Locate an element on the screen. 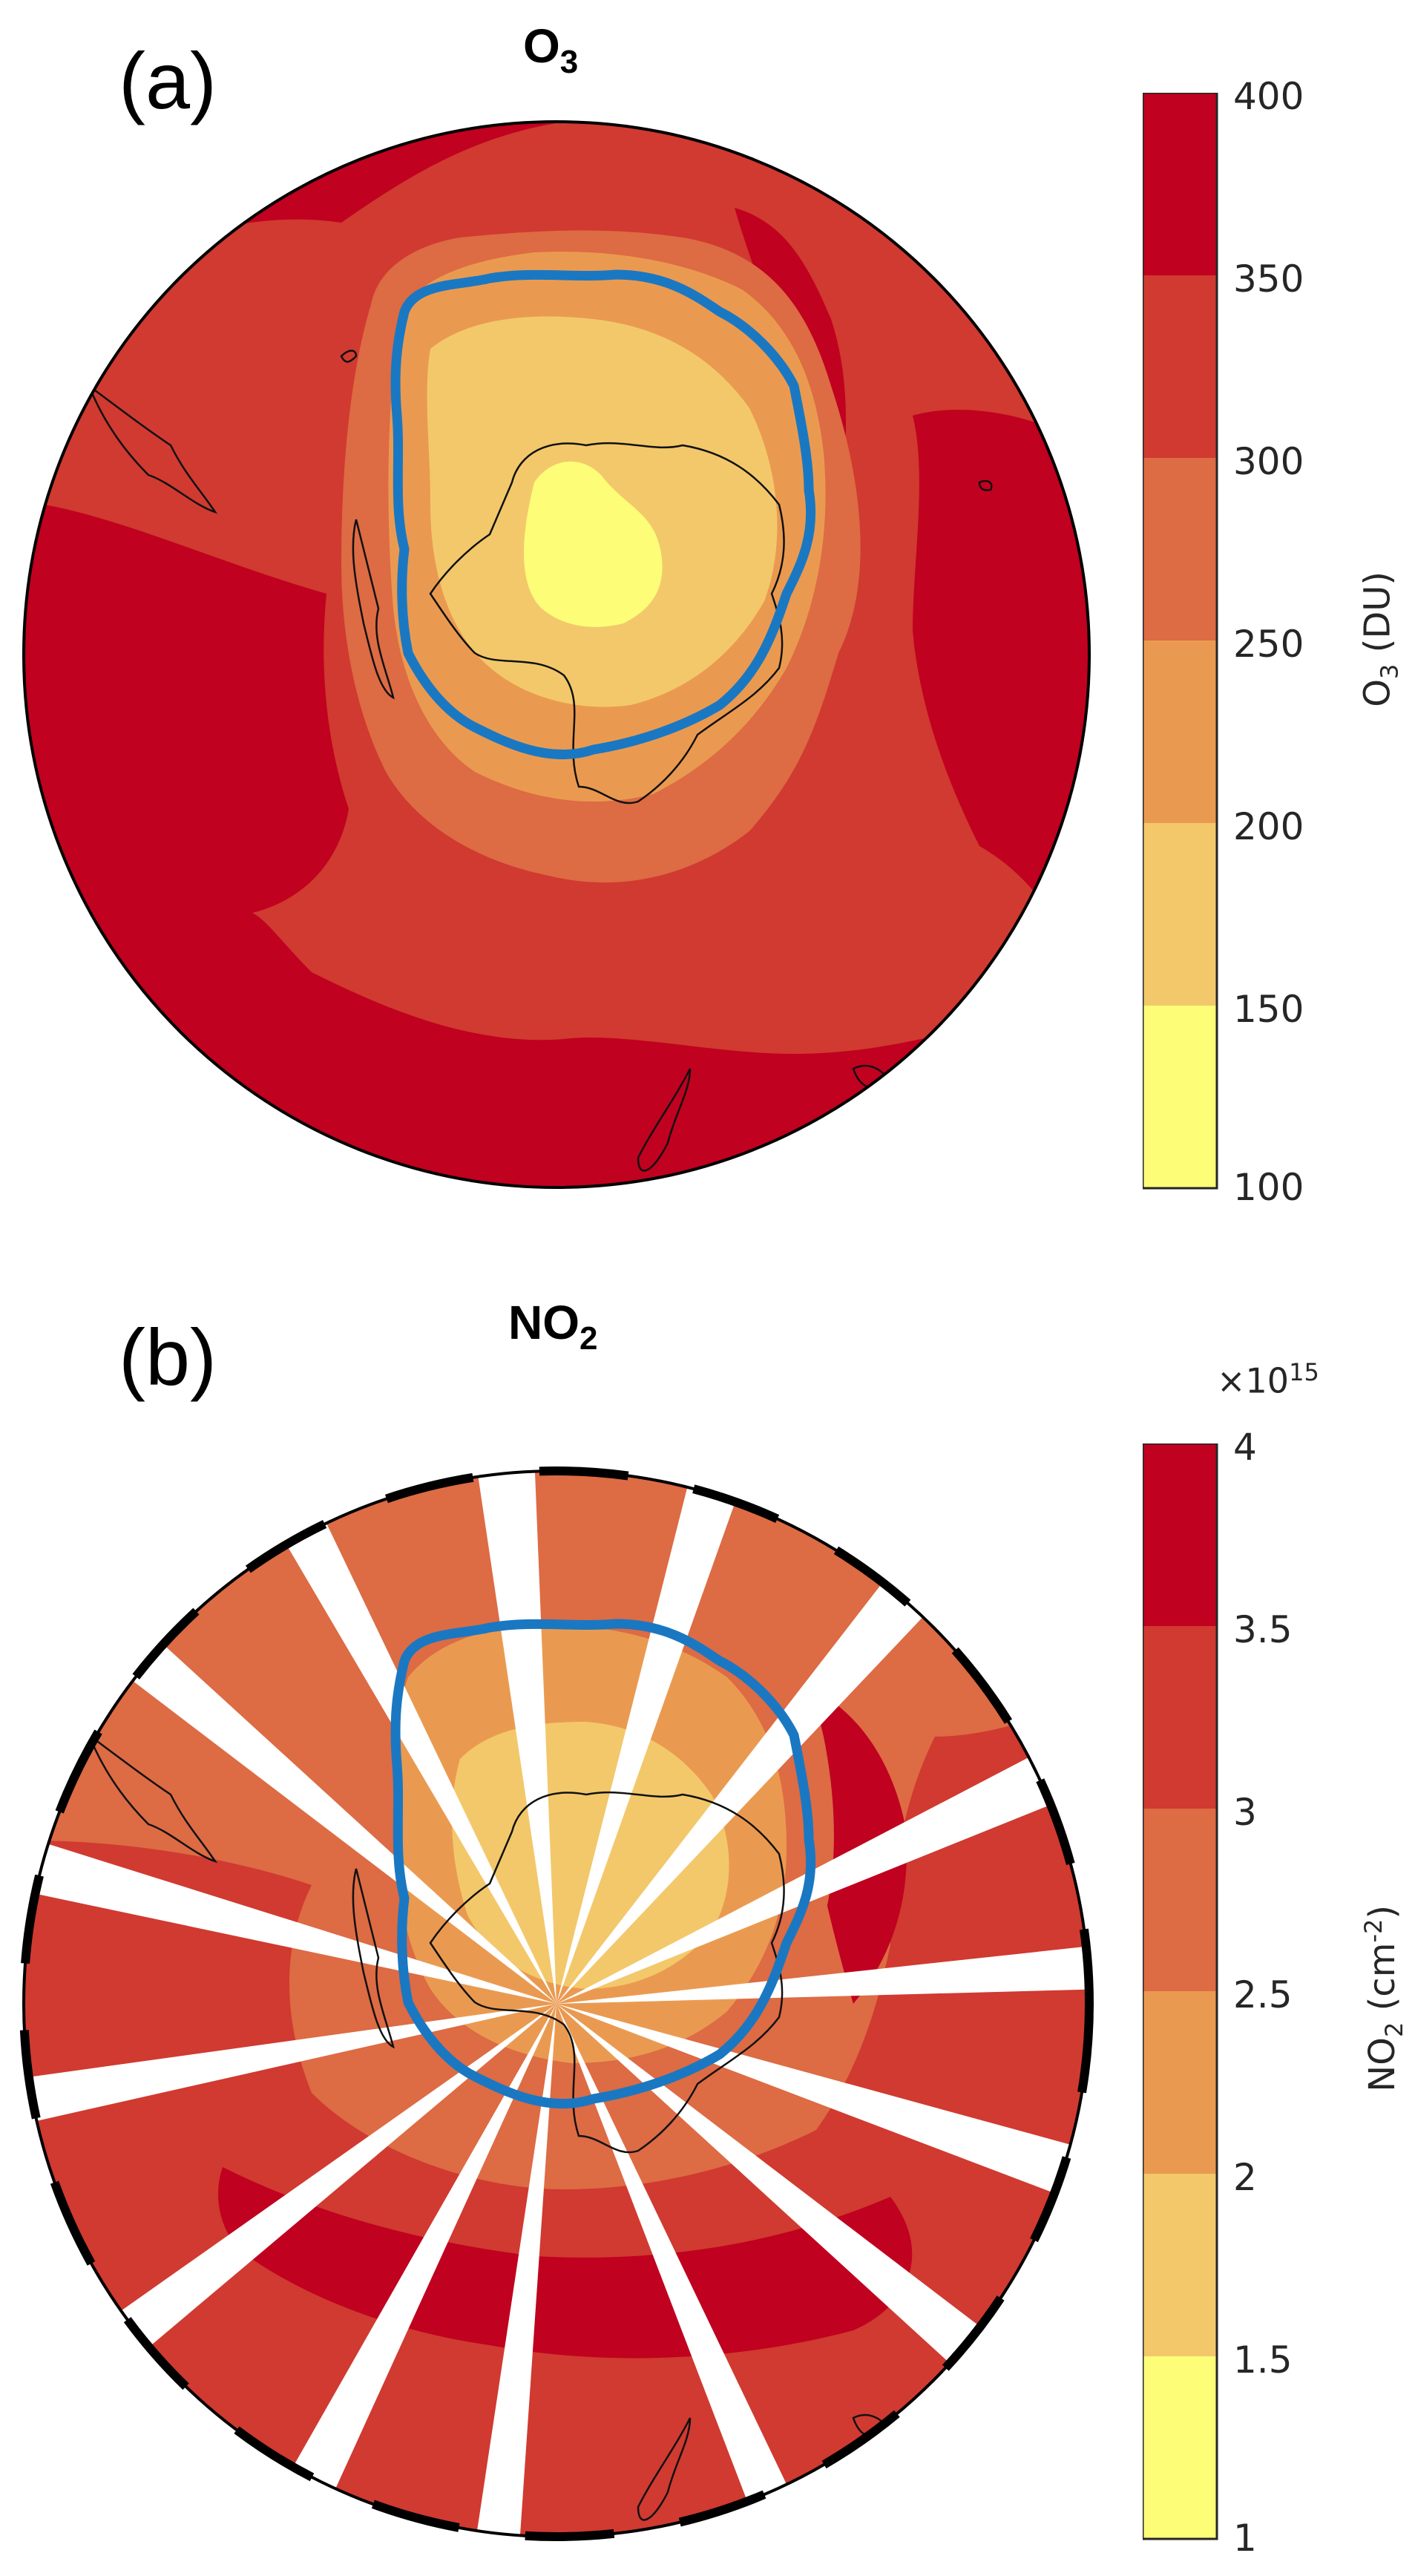 The width and height of the screenshot is (1415, 2576). colorbar-b-title-unit: (cm is located at coordinates (1383, 1982).